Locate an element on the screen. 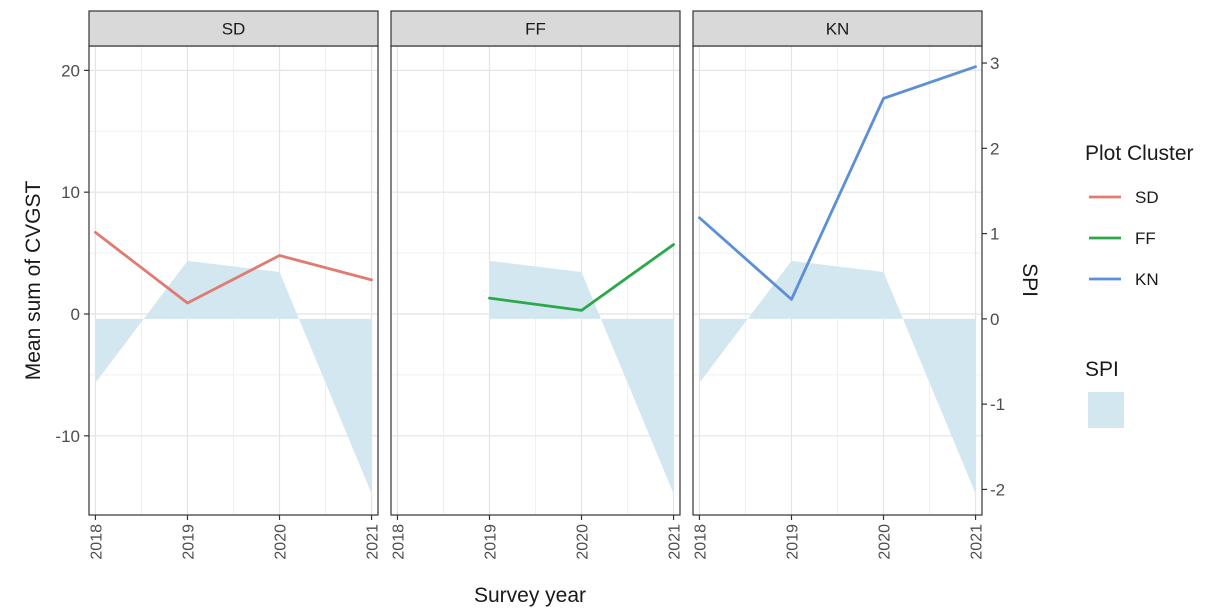  legend-title-plot-cluster: Plot Cluster is located at coordinates (1139, 153).